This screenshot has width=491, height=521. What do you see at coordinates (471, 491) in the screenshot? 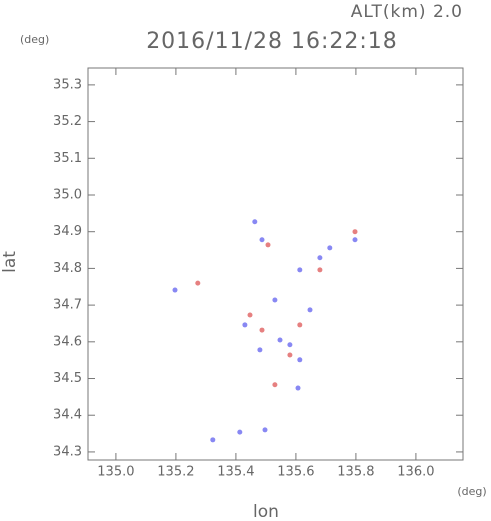
I see `x-unit: (deg)` at bounding box center [471, 491].